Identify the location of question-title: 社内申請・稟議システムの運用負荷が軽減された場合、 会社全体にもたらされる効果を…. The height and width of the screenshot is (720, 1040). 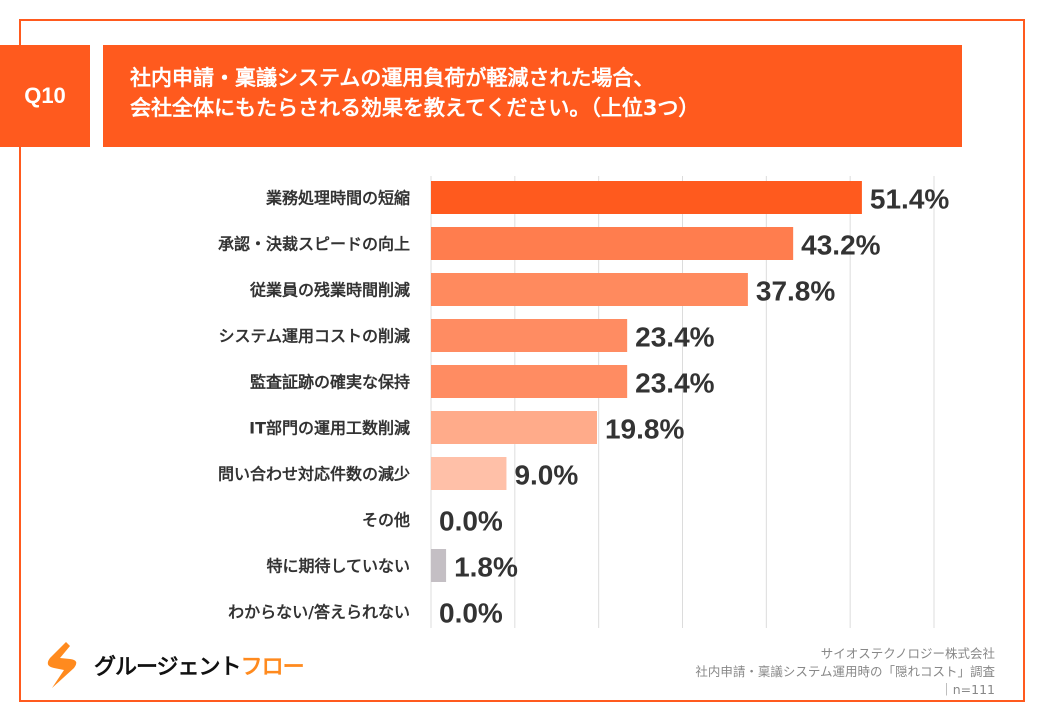
(532, 96).